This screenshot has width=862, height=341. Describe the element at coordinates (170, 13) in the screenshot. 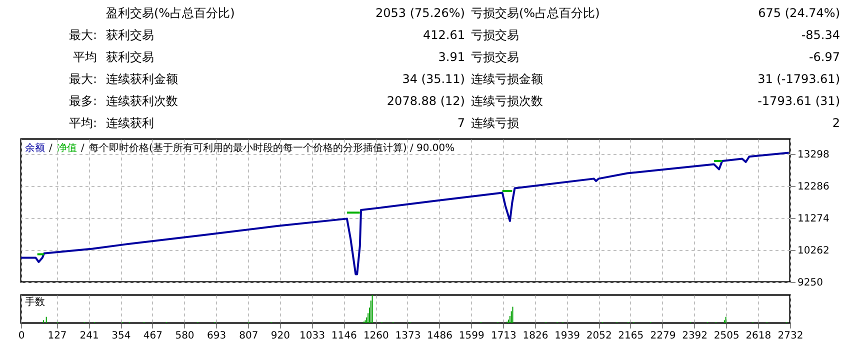

I see `text: 盈利交易(%占总百分比)` at that location.